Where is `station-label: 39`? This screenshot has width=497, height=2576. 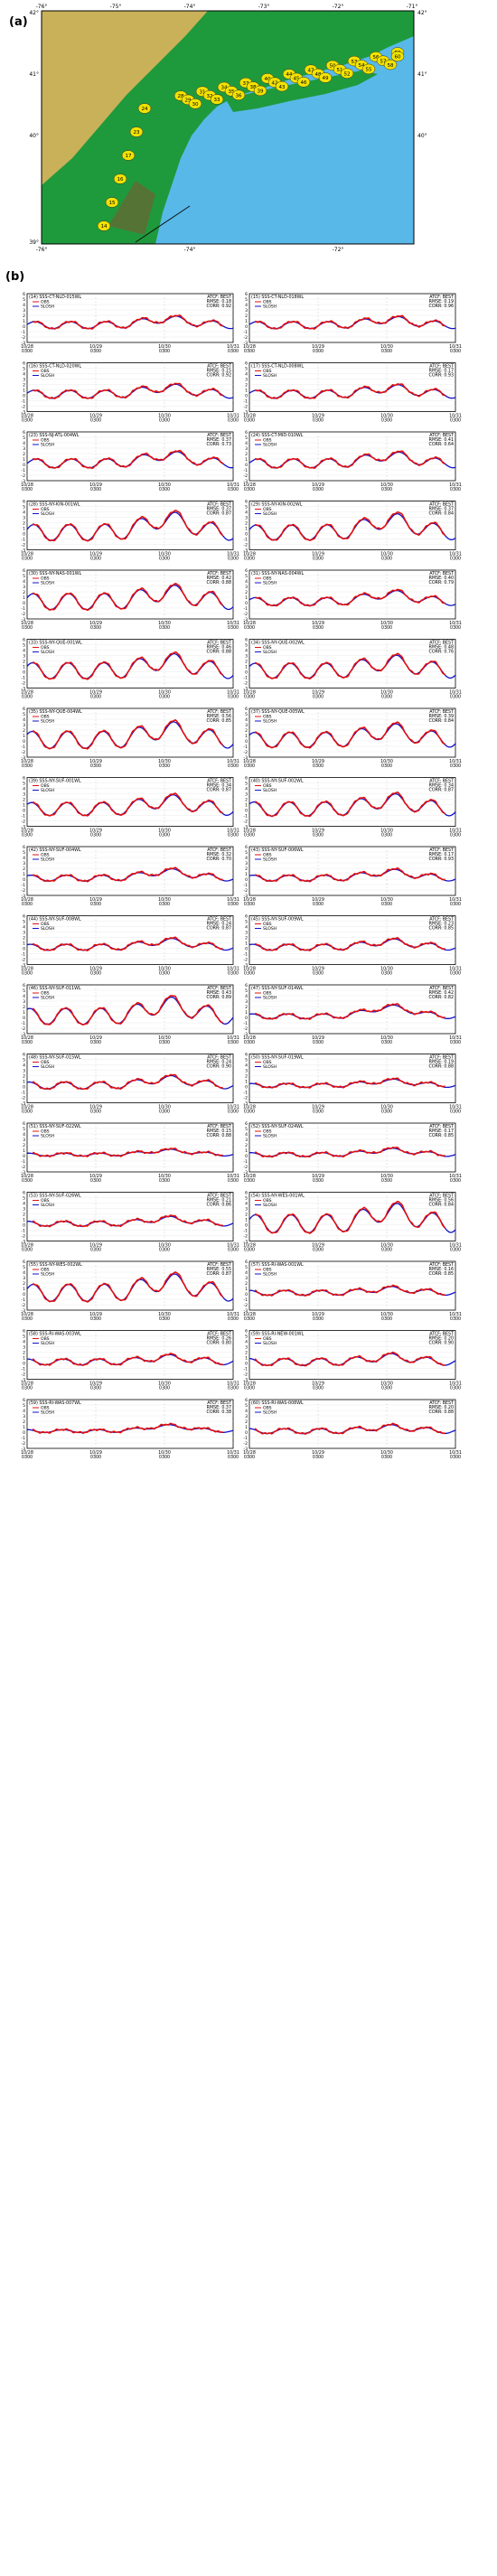 station-label: 39 is located at coordinates (261, 92).